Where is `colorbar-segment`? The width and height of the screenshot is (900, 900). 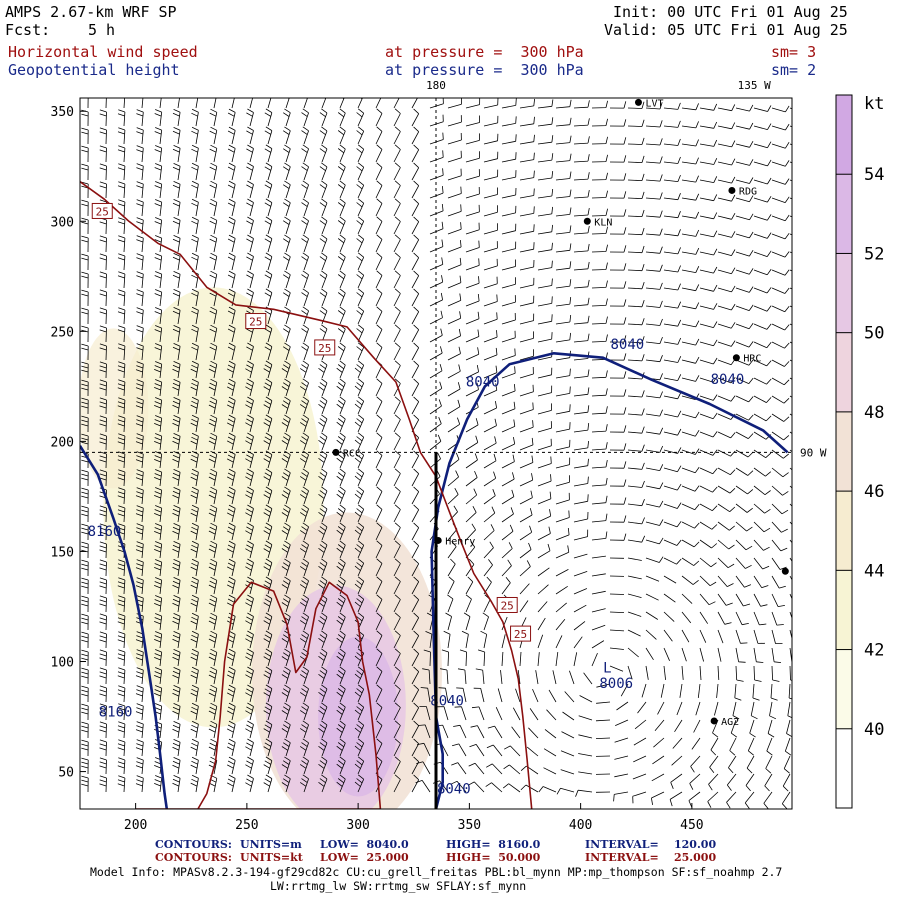 colorbar-segment is located at coordinates (844, 451).